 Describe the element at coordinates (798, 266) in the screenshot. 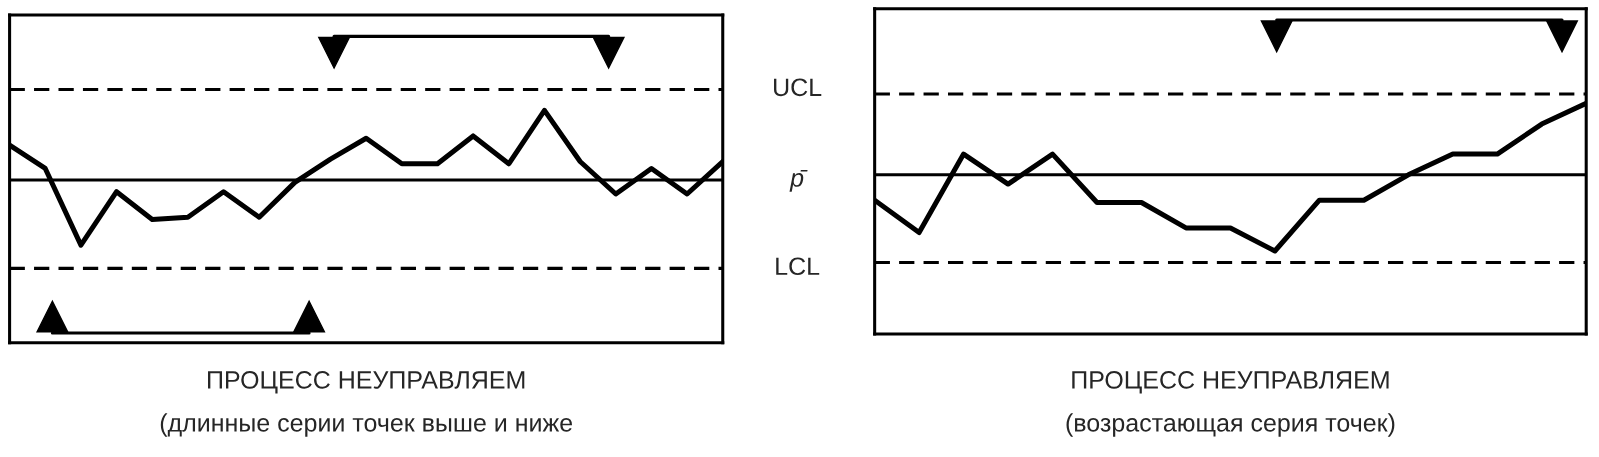

I see `ref-line-label: LCL` at that location.